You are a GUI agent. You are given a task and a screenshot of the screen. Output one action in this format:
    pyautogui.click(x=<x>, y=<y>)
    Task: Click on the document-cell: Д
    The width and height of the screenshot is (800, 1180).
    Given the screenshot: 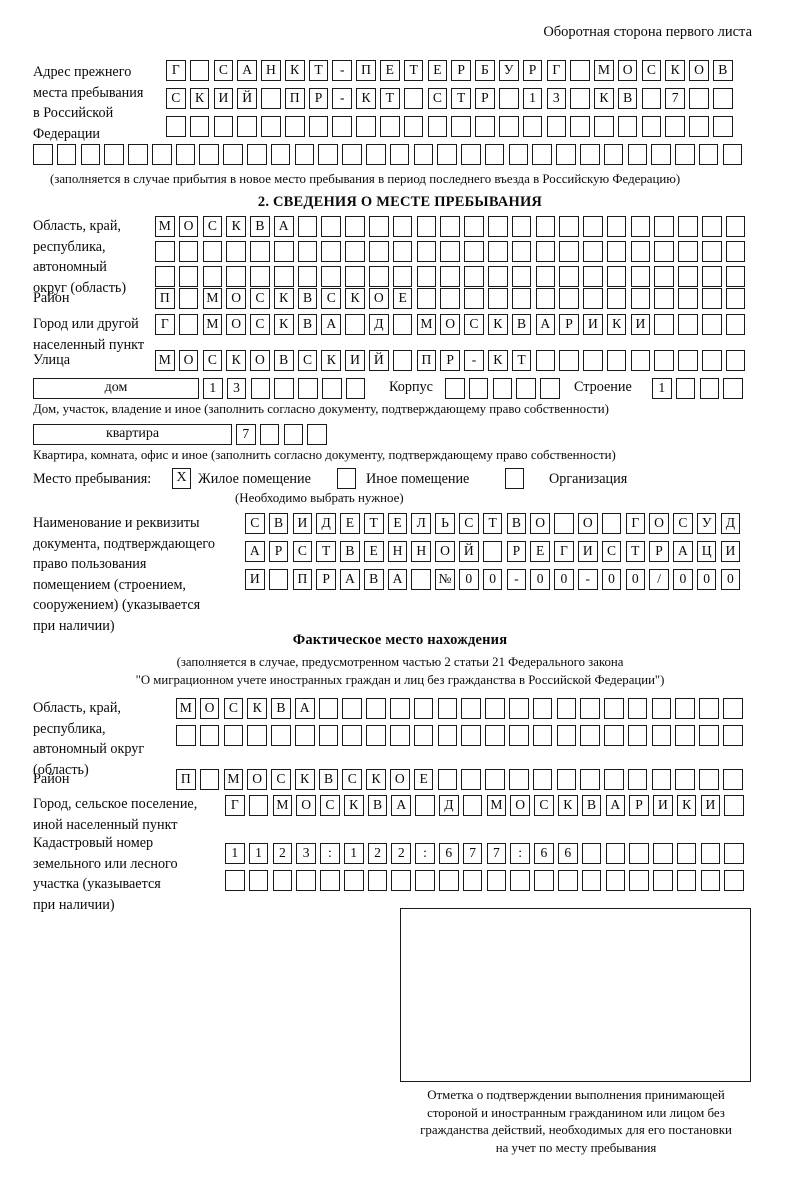 What is the action you would take?
    pyautogui.click(x=326, y=523)
    